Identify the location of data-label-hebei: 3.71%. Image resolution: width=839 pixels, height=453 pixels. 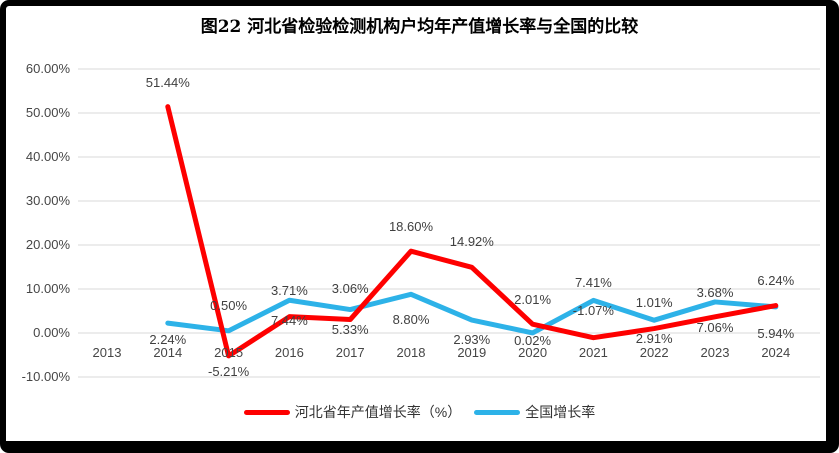
(289, 290).